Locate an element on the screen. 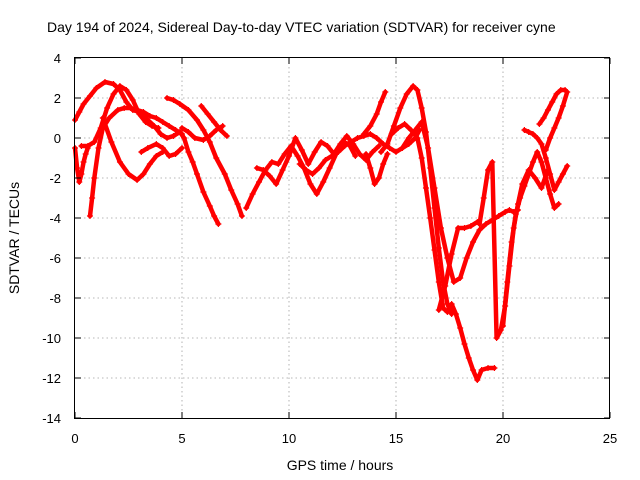 The height and width of the screenshot is (480, 640). x-tick-label: 0 is located at coordinates (74, 438).